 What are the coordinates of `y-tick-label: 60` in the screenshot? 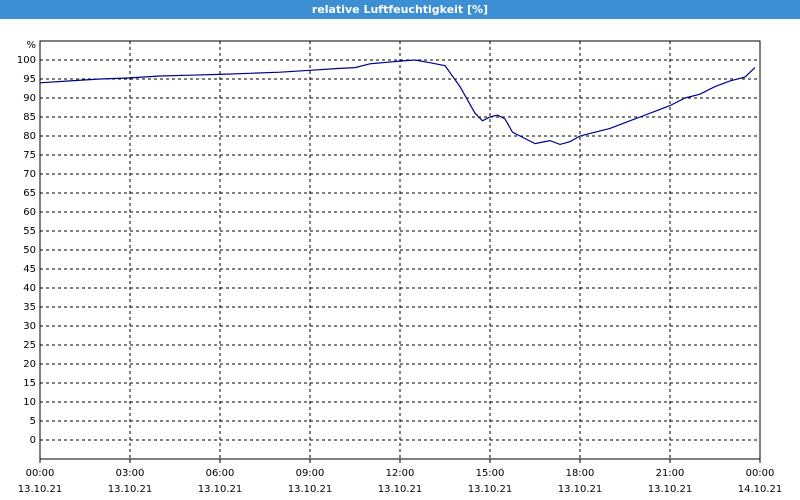 It's located at (29, 212).